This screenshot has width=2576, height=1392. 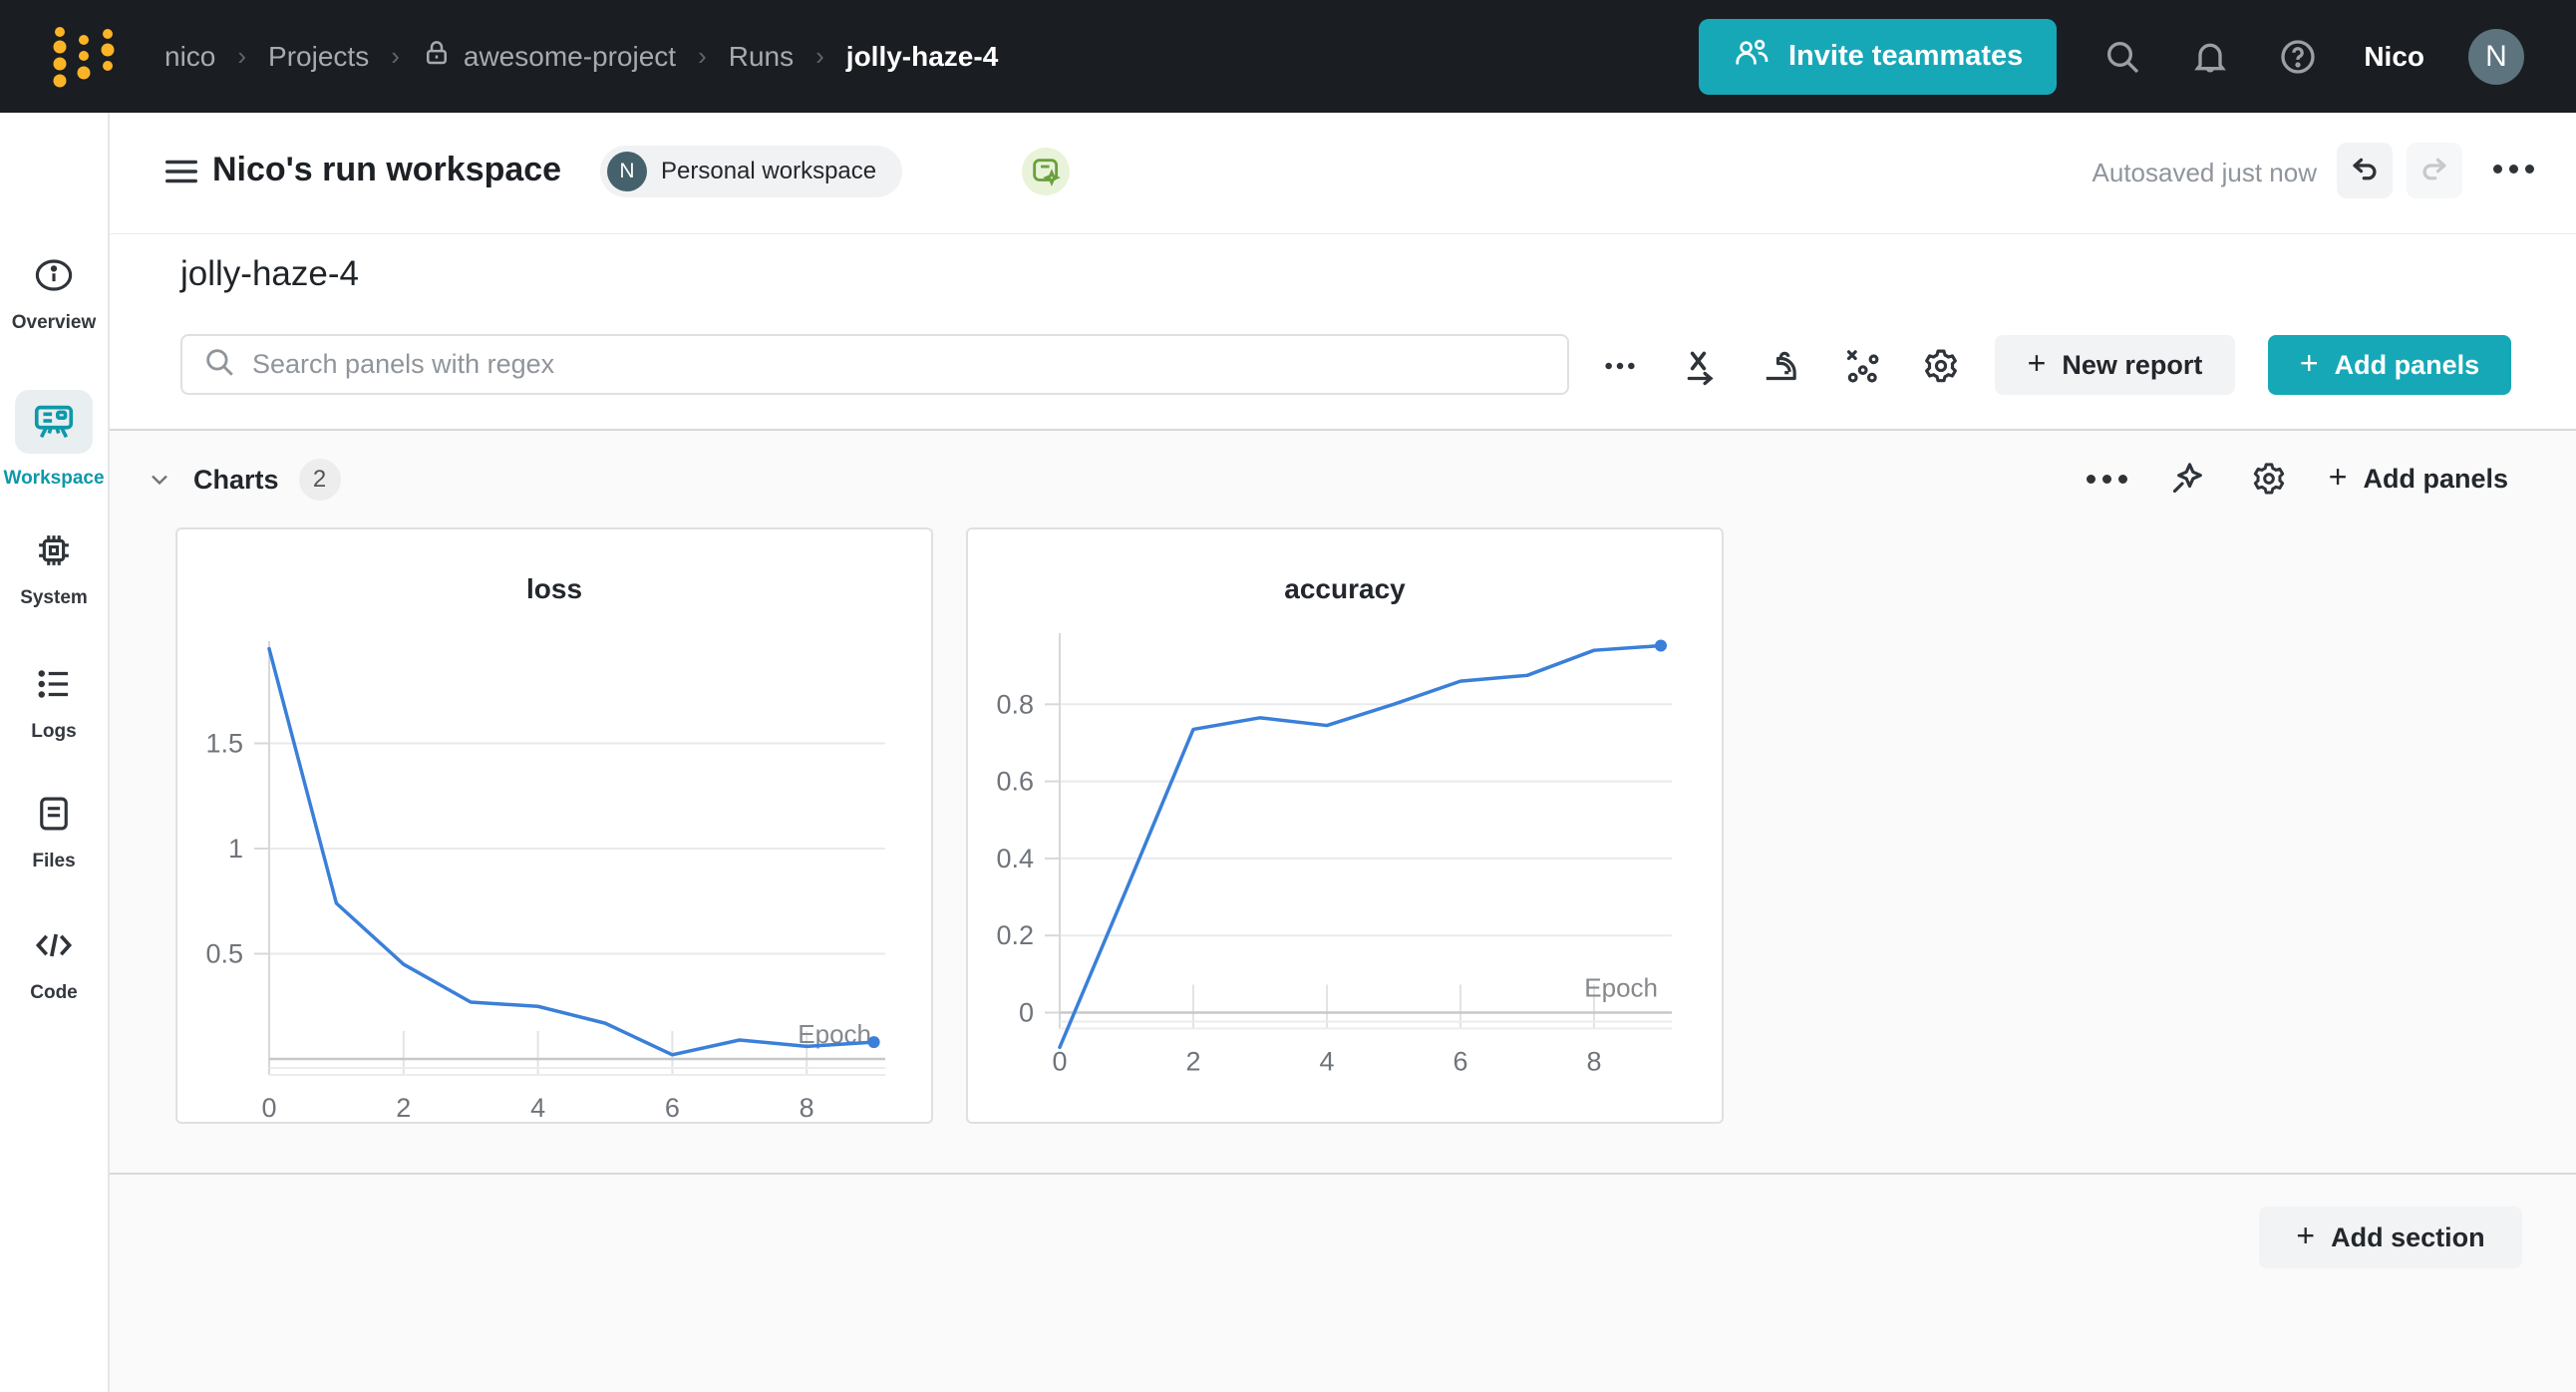 What do you see at coordinates (1015, 782) in the screenshot?
I see `svg-text: 0.6` at bounding box center [1015, 782].